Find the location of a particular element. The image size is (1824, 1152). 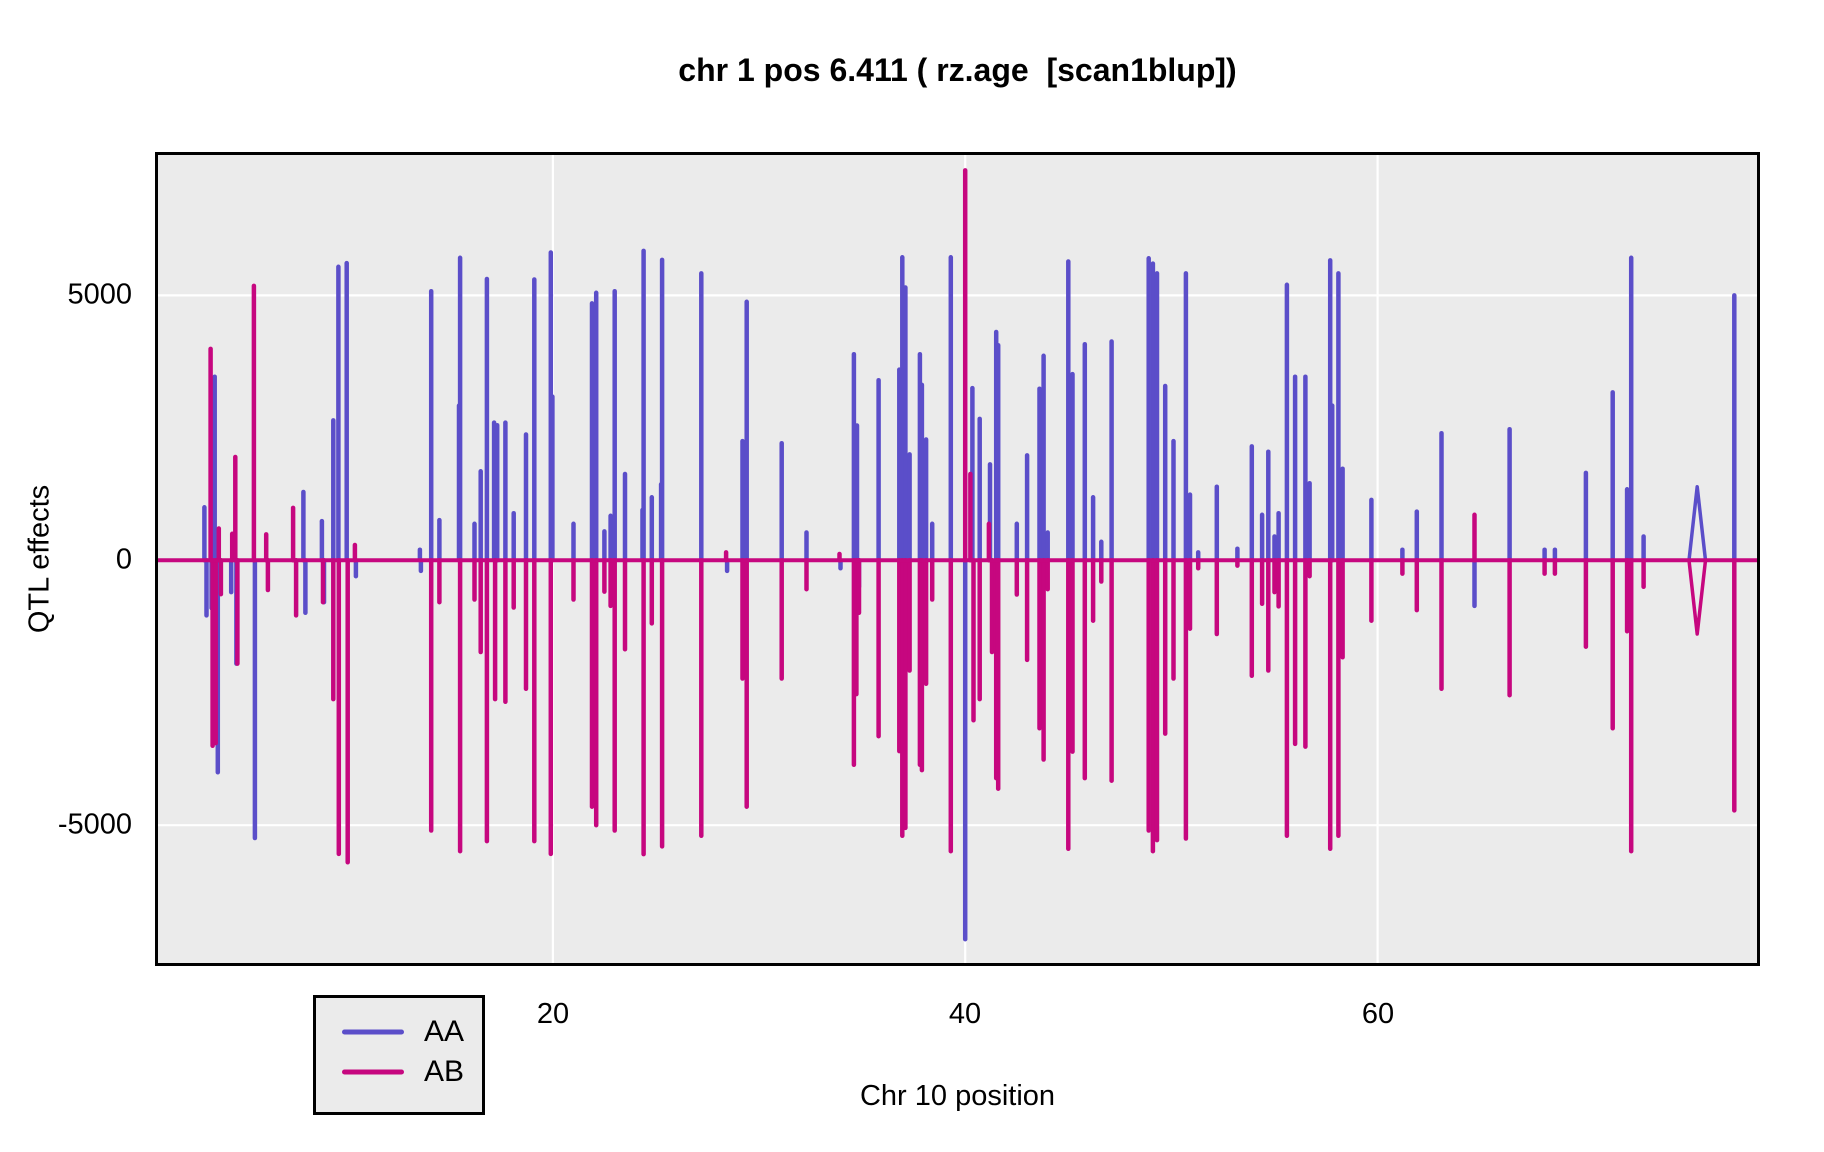

legend-entry-aa: AA is located at coordinates (399, 1032).